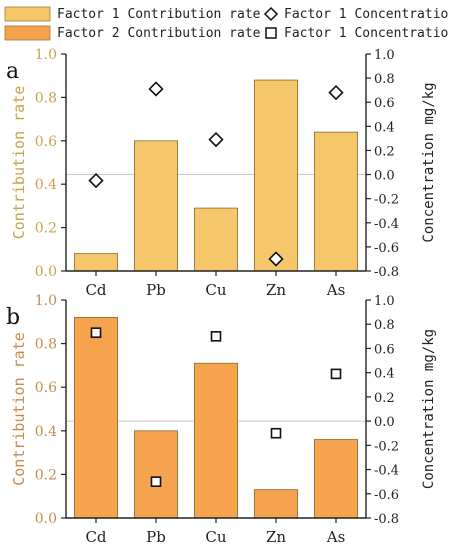  What do you see at coordinates (159, 14) in the screenshot?
I see `legend-label: Factor 1 Contribution rate` at bounding box center [159, 14].